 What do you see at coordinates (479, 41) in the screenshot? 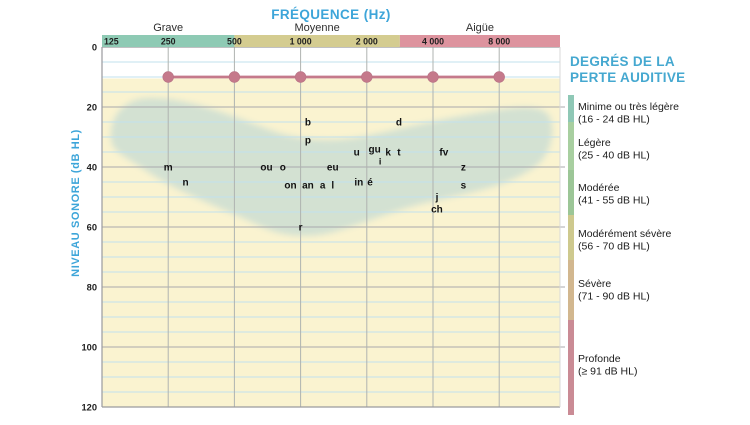
I see `frequency-band-aigüe` at bounding box center [479, 41].